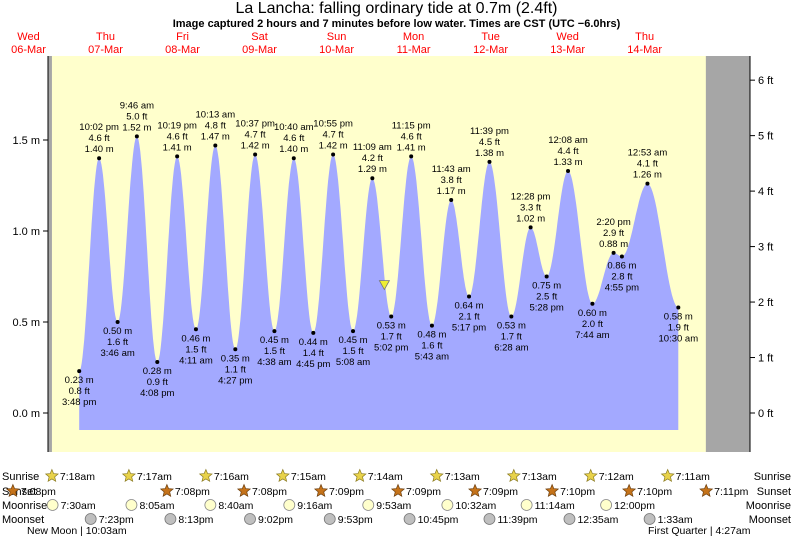 This screenshot has height=539, width=793. Describe the element at coordinates (451, 180) in the screenshot. I see `high-tide-label: 3.8 ft` at that location.